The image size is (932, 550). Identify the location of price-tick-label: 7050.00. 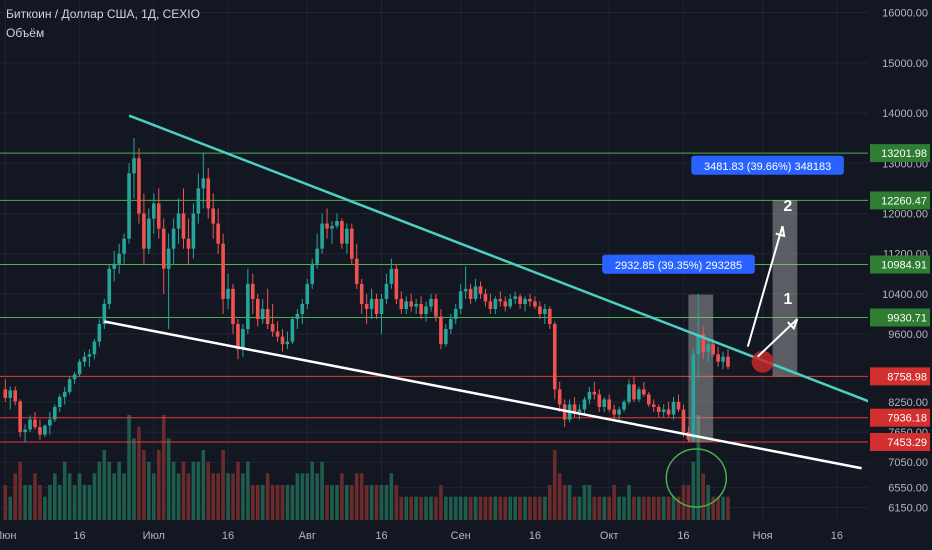
(908, 463).